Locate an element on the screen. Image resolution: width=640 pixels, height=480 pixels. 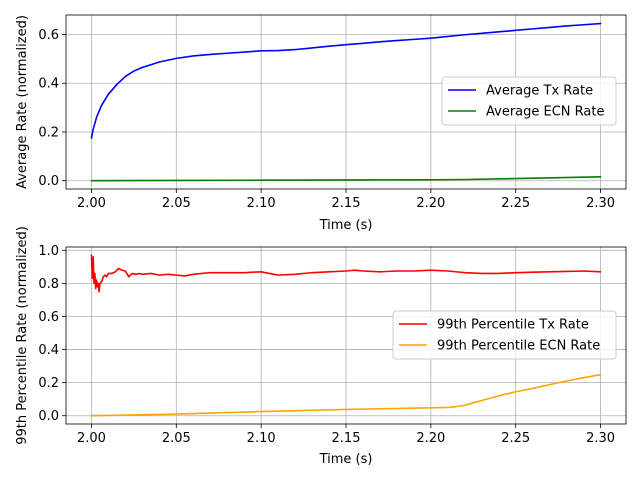
y-axis-label: Average Rate (normalized) is located at coordinates (22, 102).